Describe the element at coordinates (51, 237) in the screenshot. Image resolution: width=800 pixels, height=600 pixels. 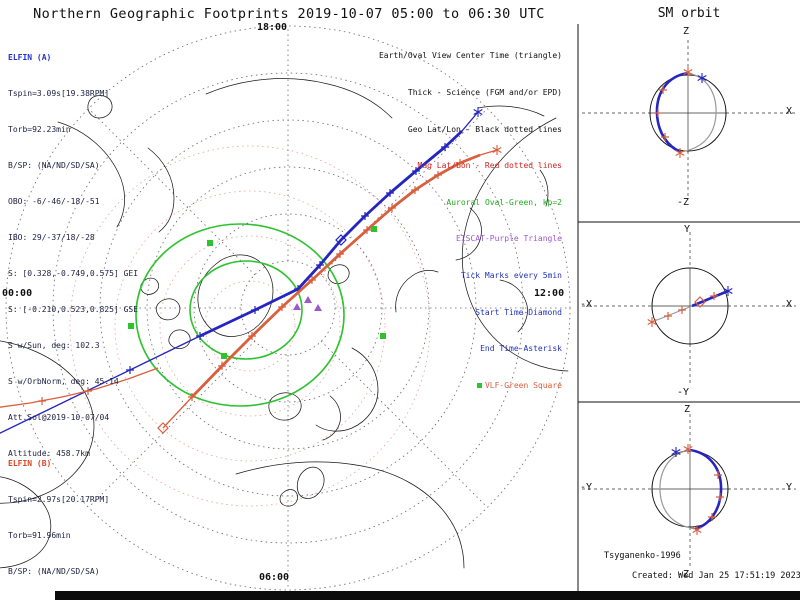
I see `elfin-a-line: IBO: 29/-37/18/-28` at that location.